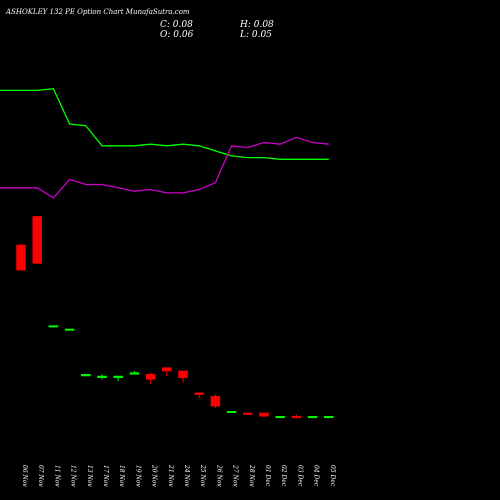 The width and height of the screenshot is (500, 500). I want to click on x-tick-label: 03 Dec, so click(299, 476).